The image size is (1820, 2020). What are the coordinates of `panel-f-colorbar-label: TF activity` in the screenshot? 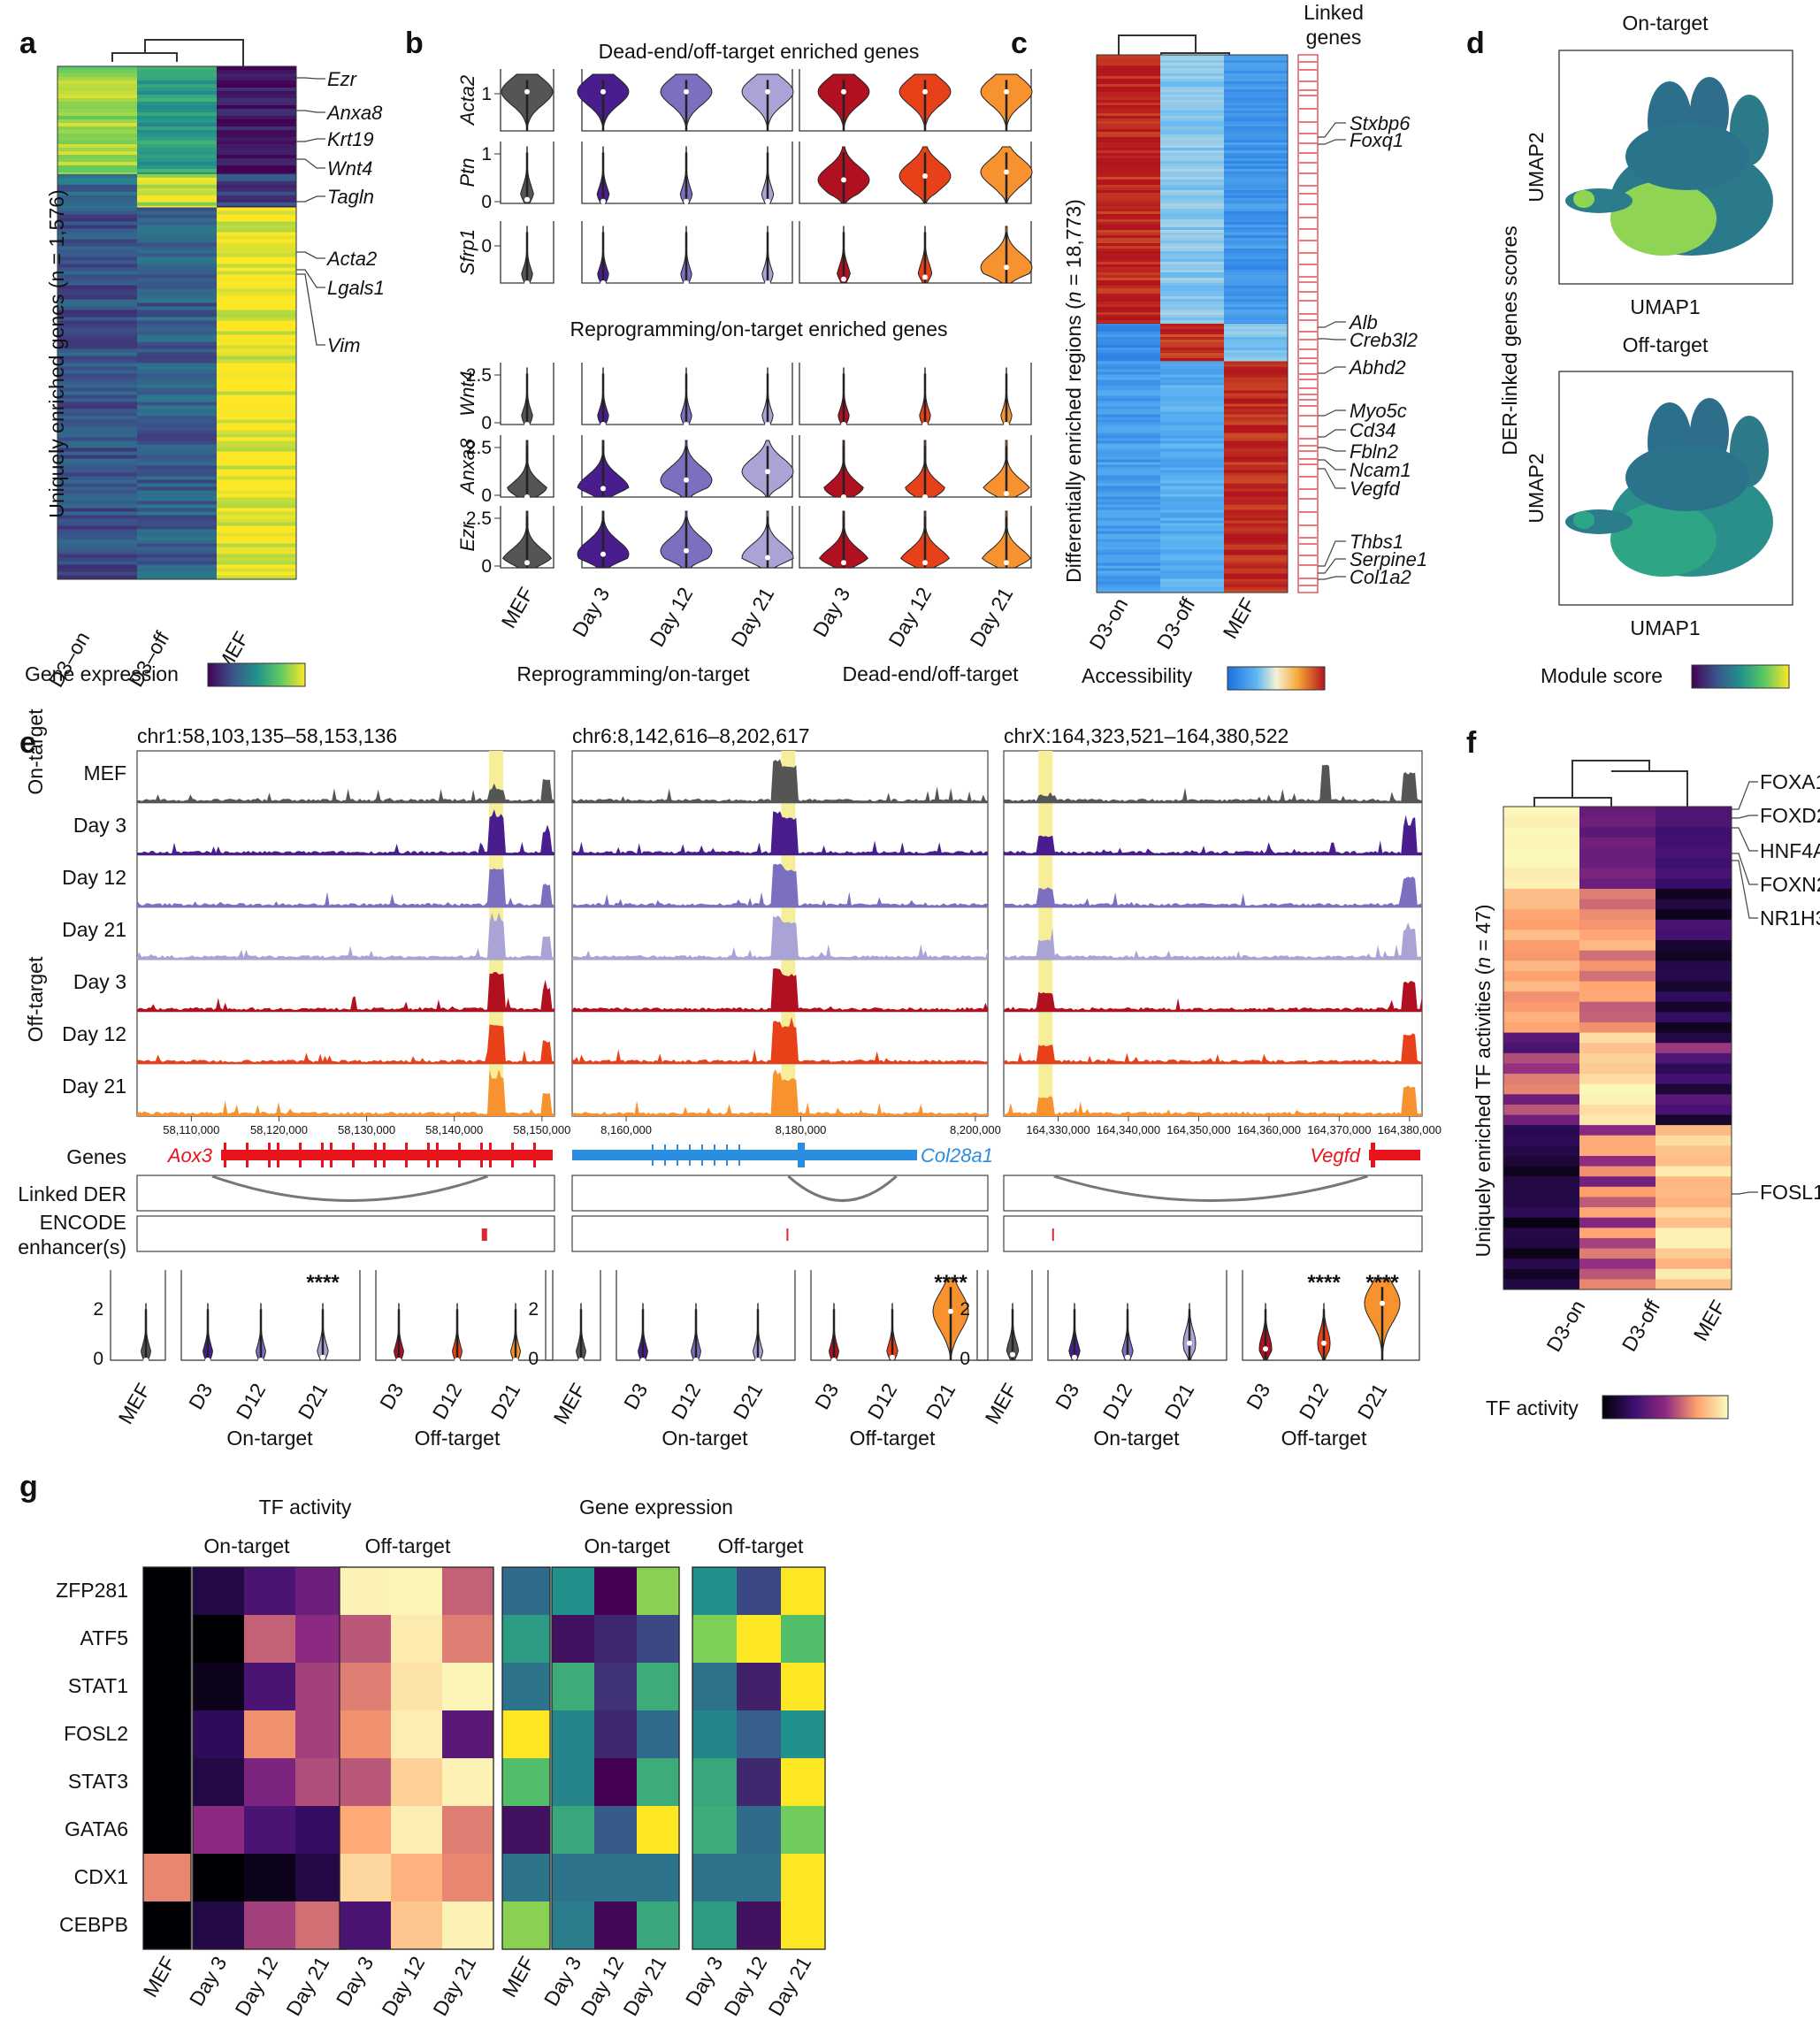 It's located at (1532, 1407).